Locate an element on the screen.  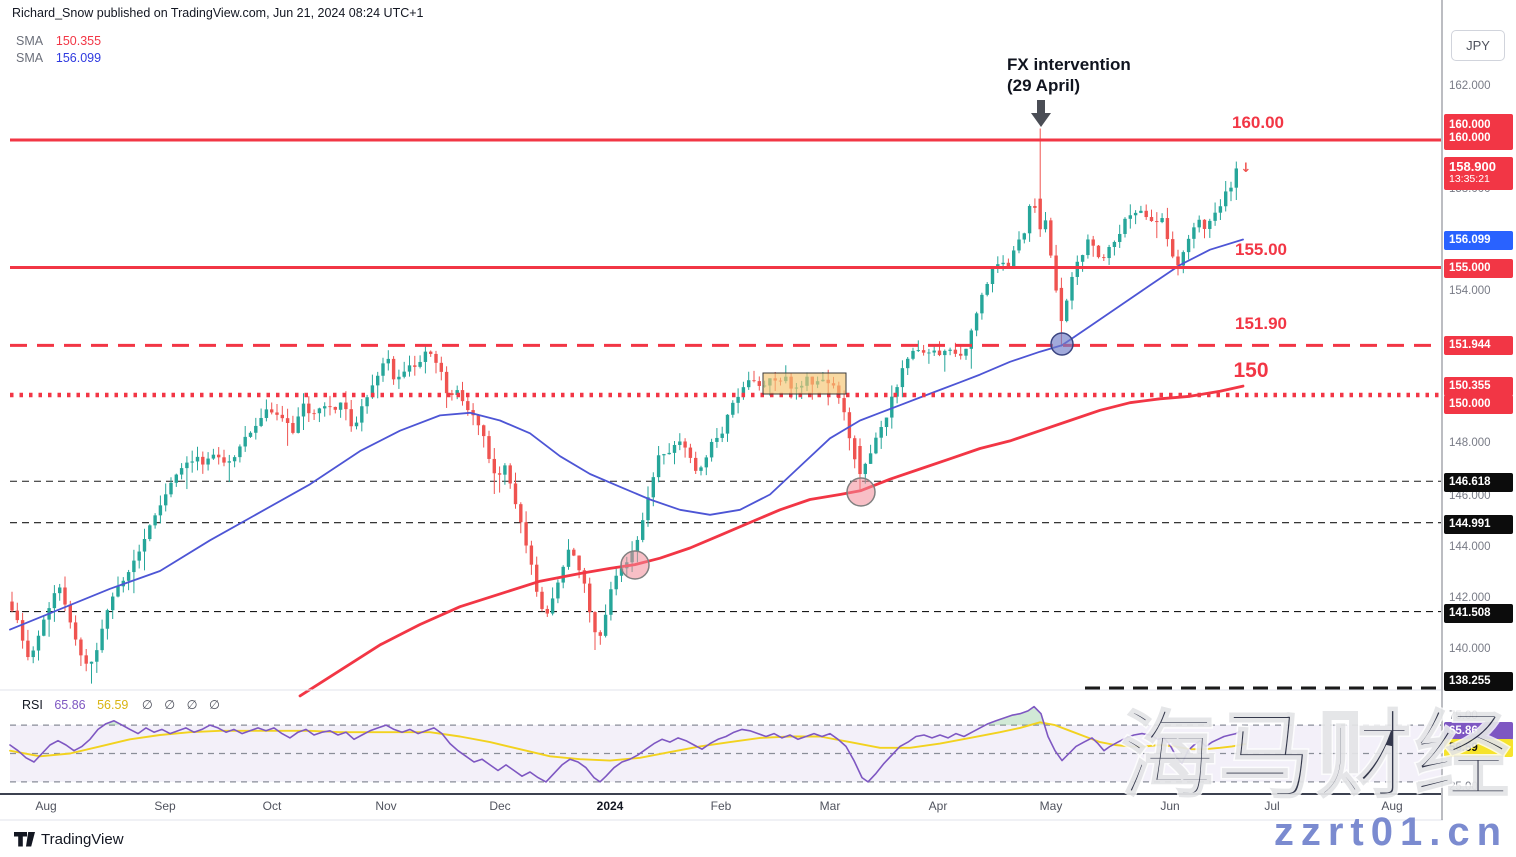
axis-badge: 65.86 is located at coordinates (1478, 731).